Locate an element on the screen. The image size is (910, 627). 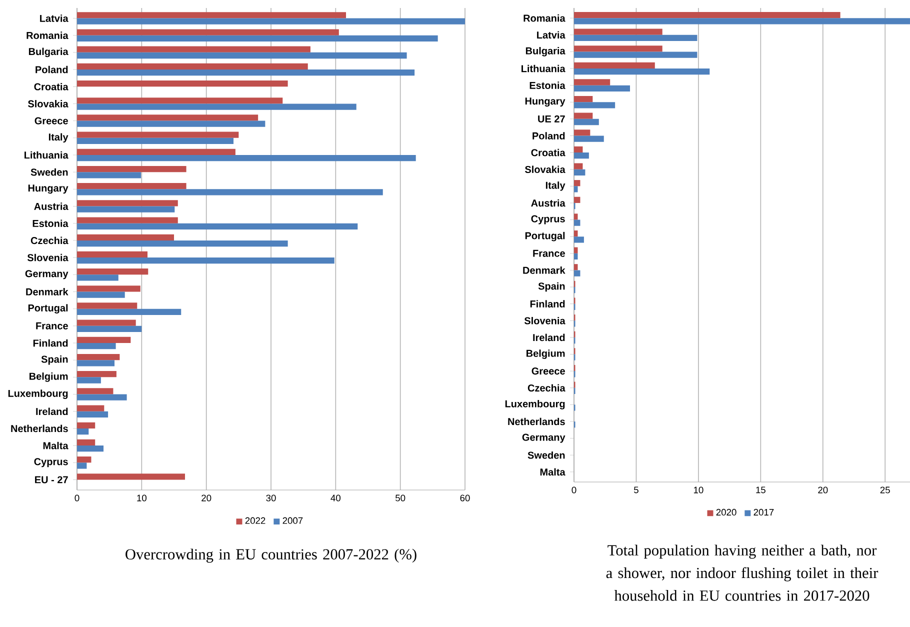
y-tick-label: Slovenia is located at coordinates (47, 258).